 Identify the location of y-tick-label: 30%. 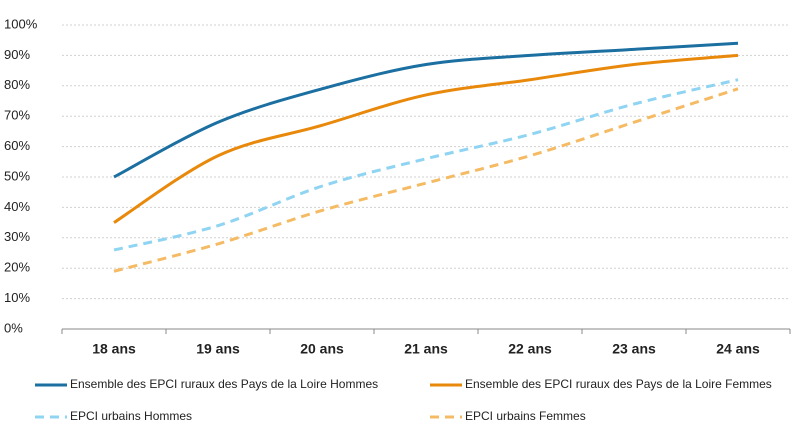
(17, 236).